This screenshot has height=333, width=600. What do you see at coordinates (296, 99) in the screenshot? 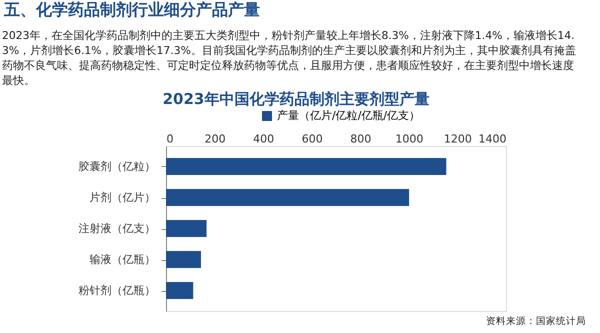
I see `chart-title: 2023年中国化学药品制剂主要剂型产量` at bounding box center [296, 99].